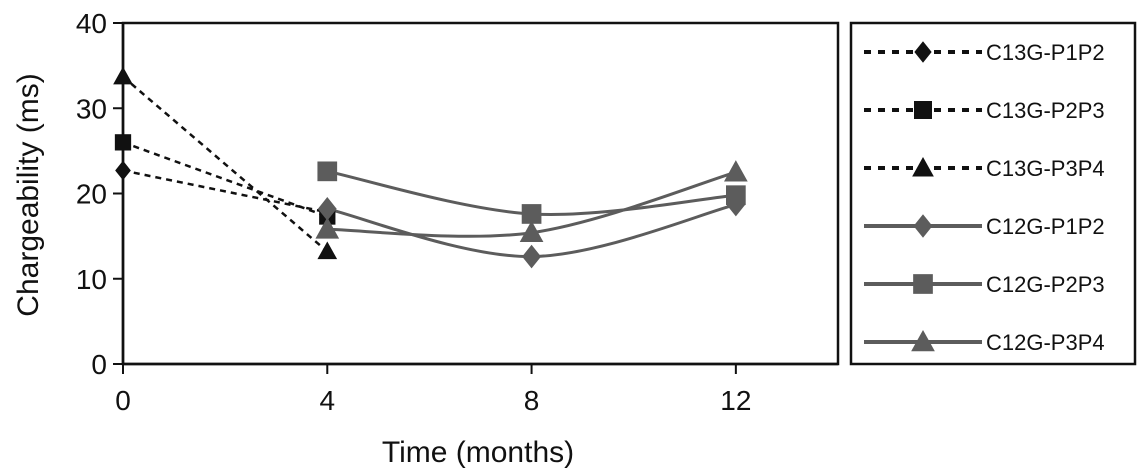  I want to click on y-tick-label: 0, so click(99, 364).